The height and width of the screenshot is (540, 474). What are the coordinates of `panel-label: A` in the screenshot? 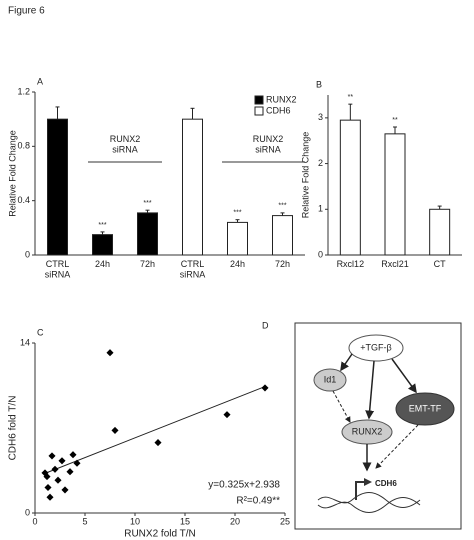 It's located at (40, 81).